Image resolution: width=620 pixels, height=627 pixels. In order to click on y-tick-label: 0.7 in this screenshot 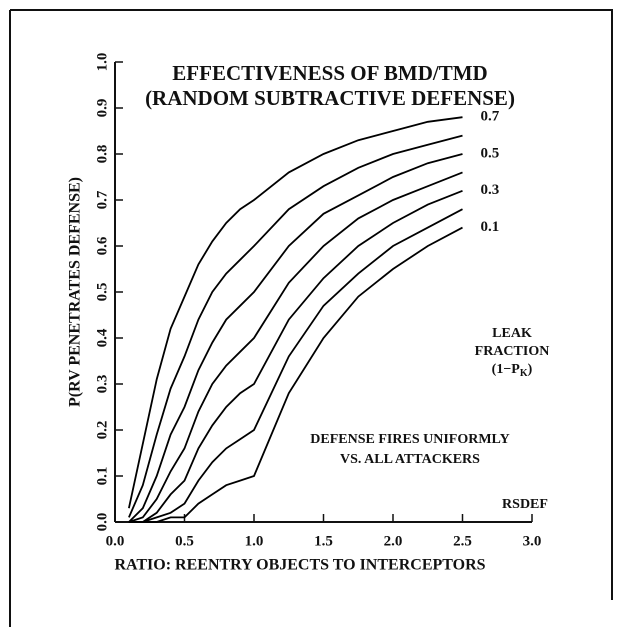, I will do `click(102, 199)`.